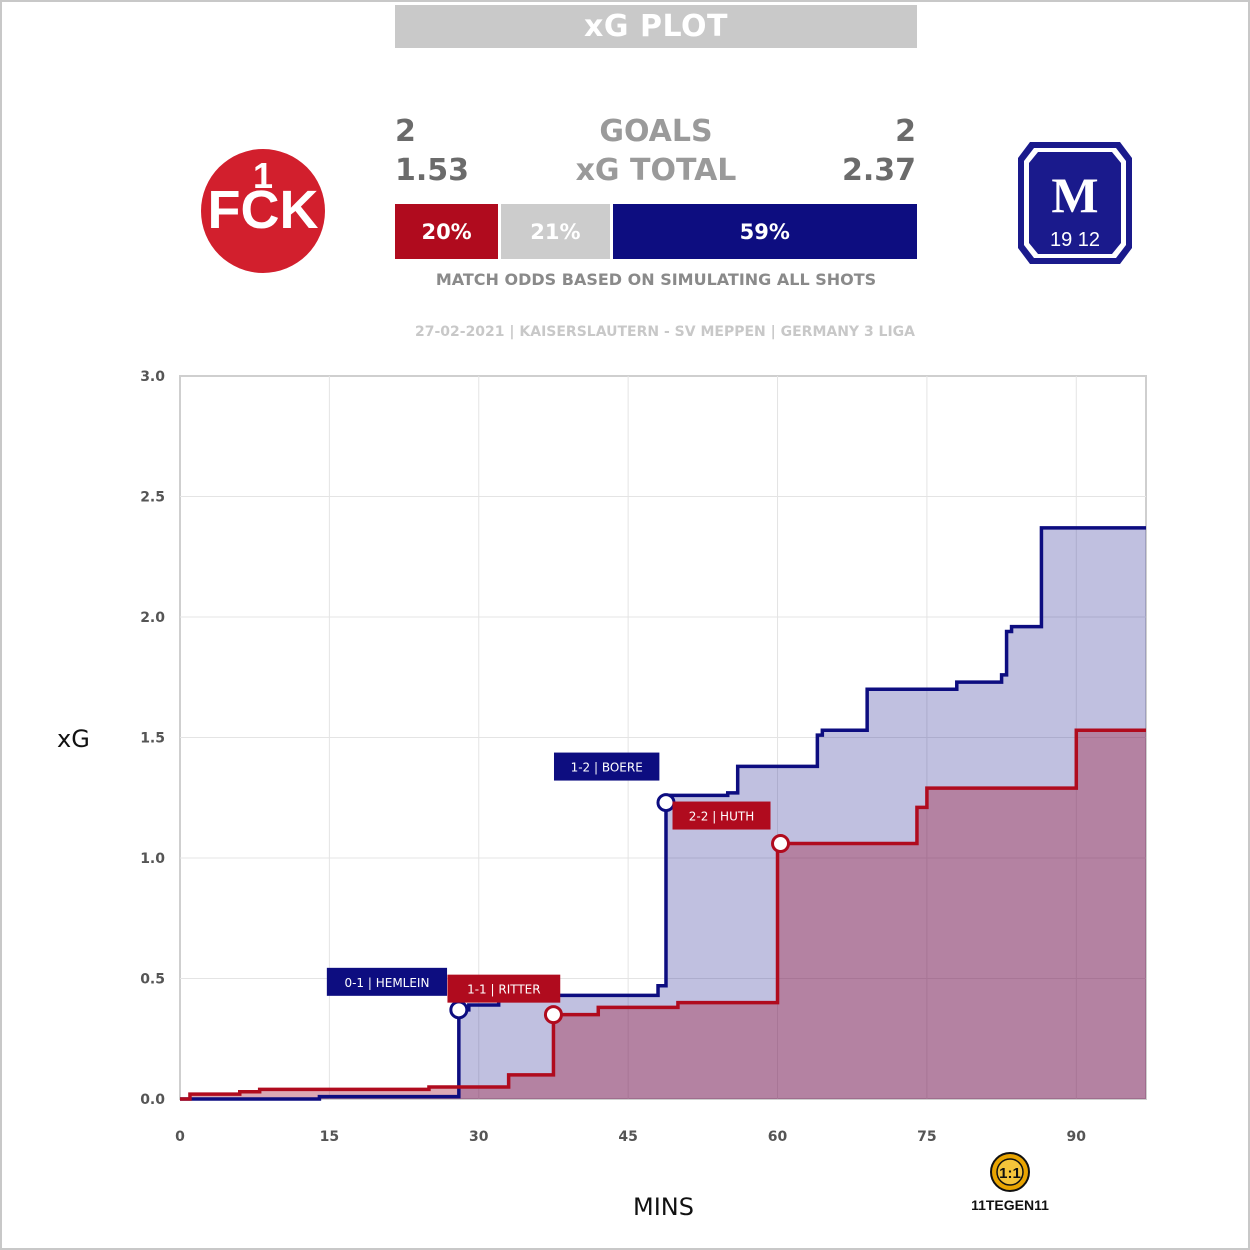 This screenshot has height=1250, width=1250. I want to click on x-tick-label: 90, so click(1077, 1137).